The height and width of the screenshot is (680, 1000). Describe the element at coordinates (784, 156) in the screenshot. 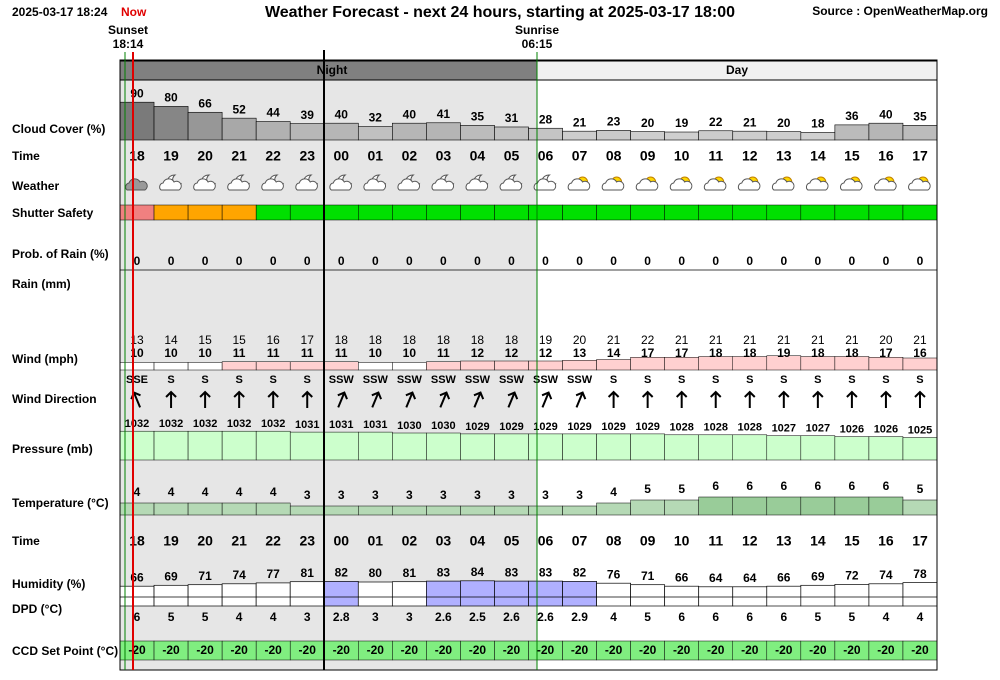

I see `hour-label: 13` at that location.